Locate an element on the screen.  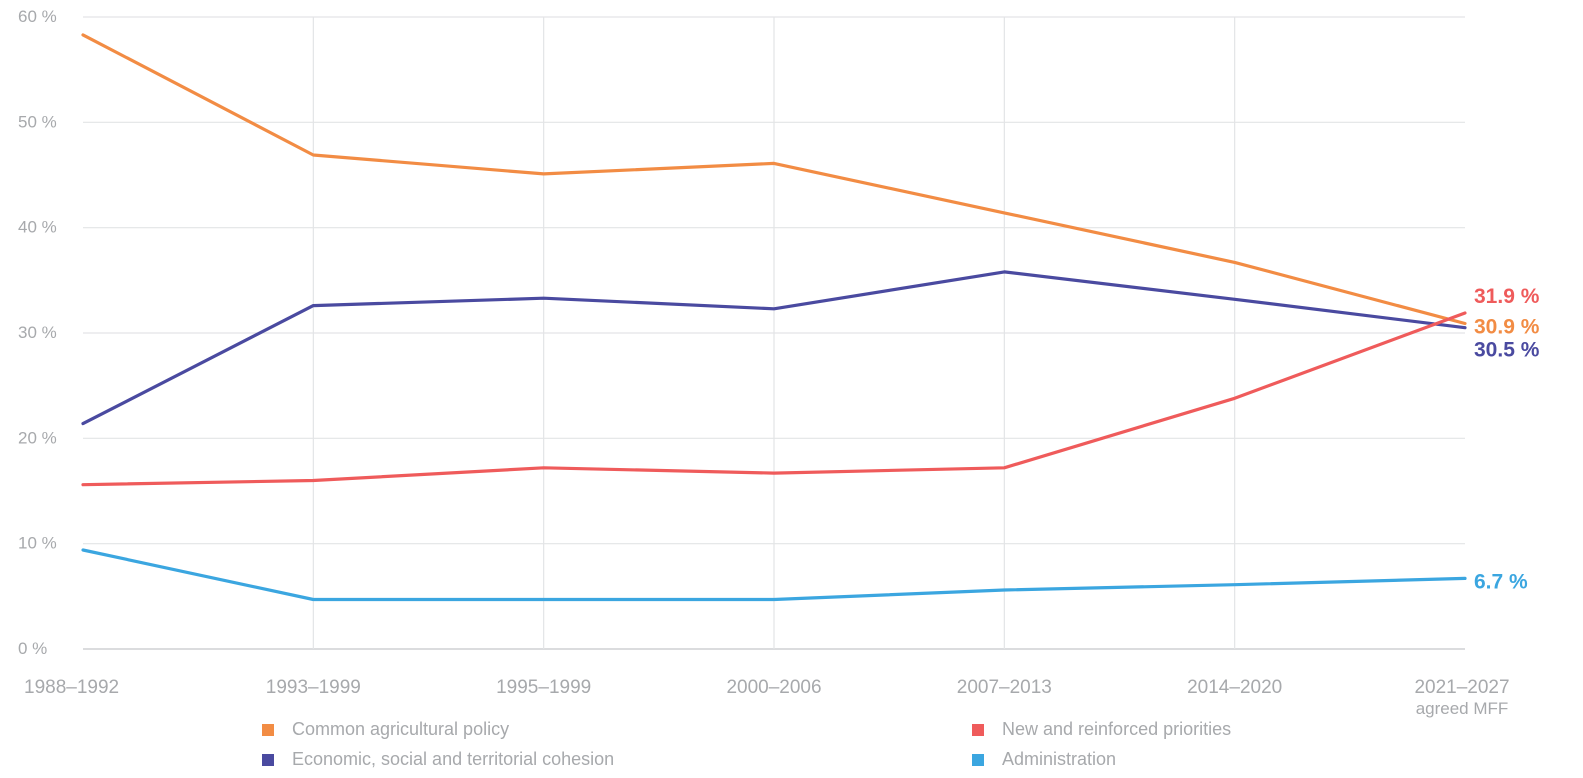
x-tick-label-3: 2000–2006 is located at coordinates (773, 687).